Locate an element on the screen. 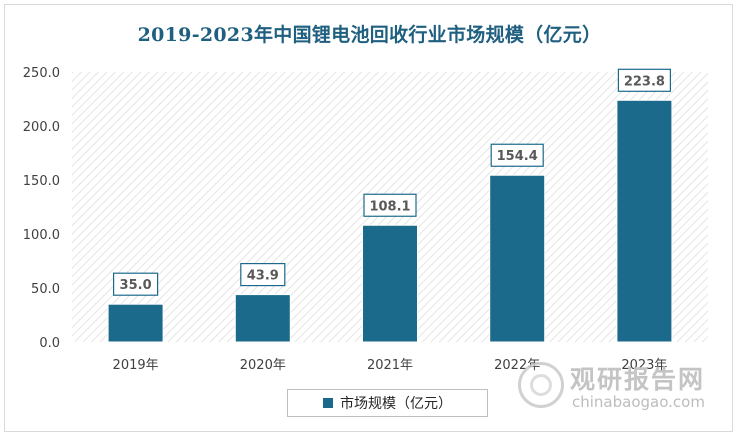  data-label: 154.4 is located at coordinates (517, 156).